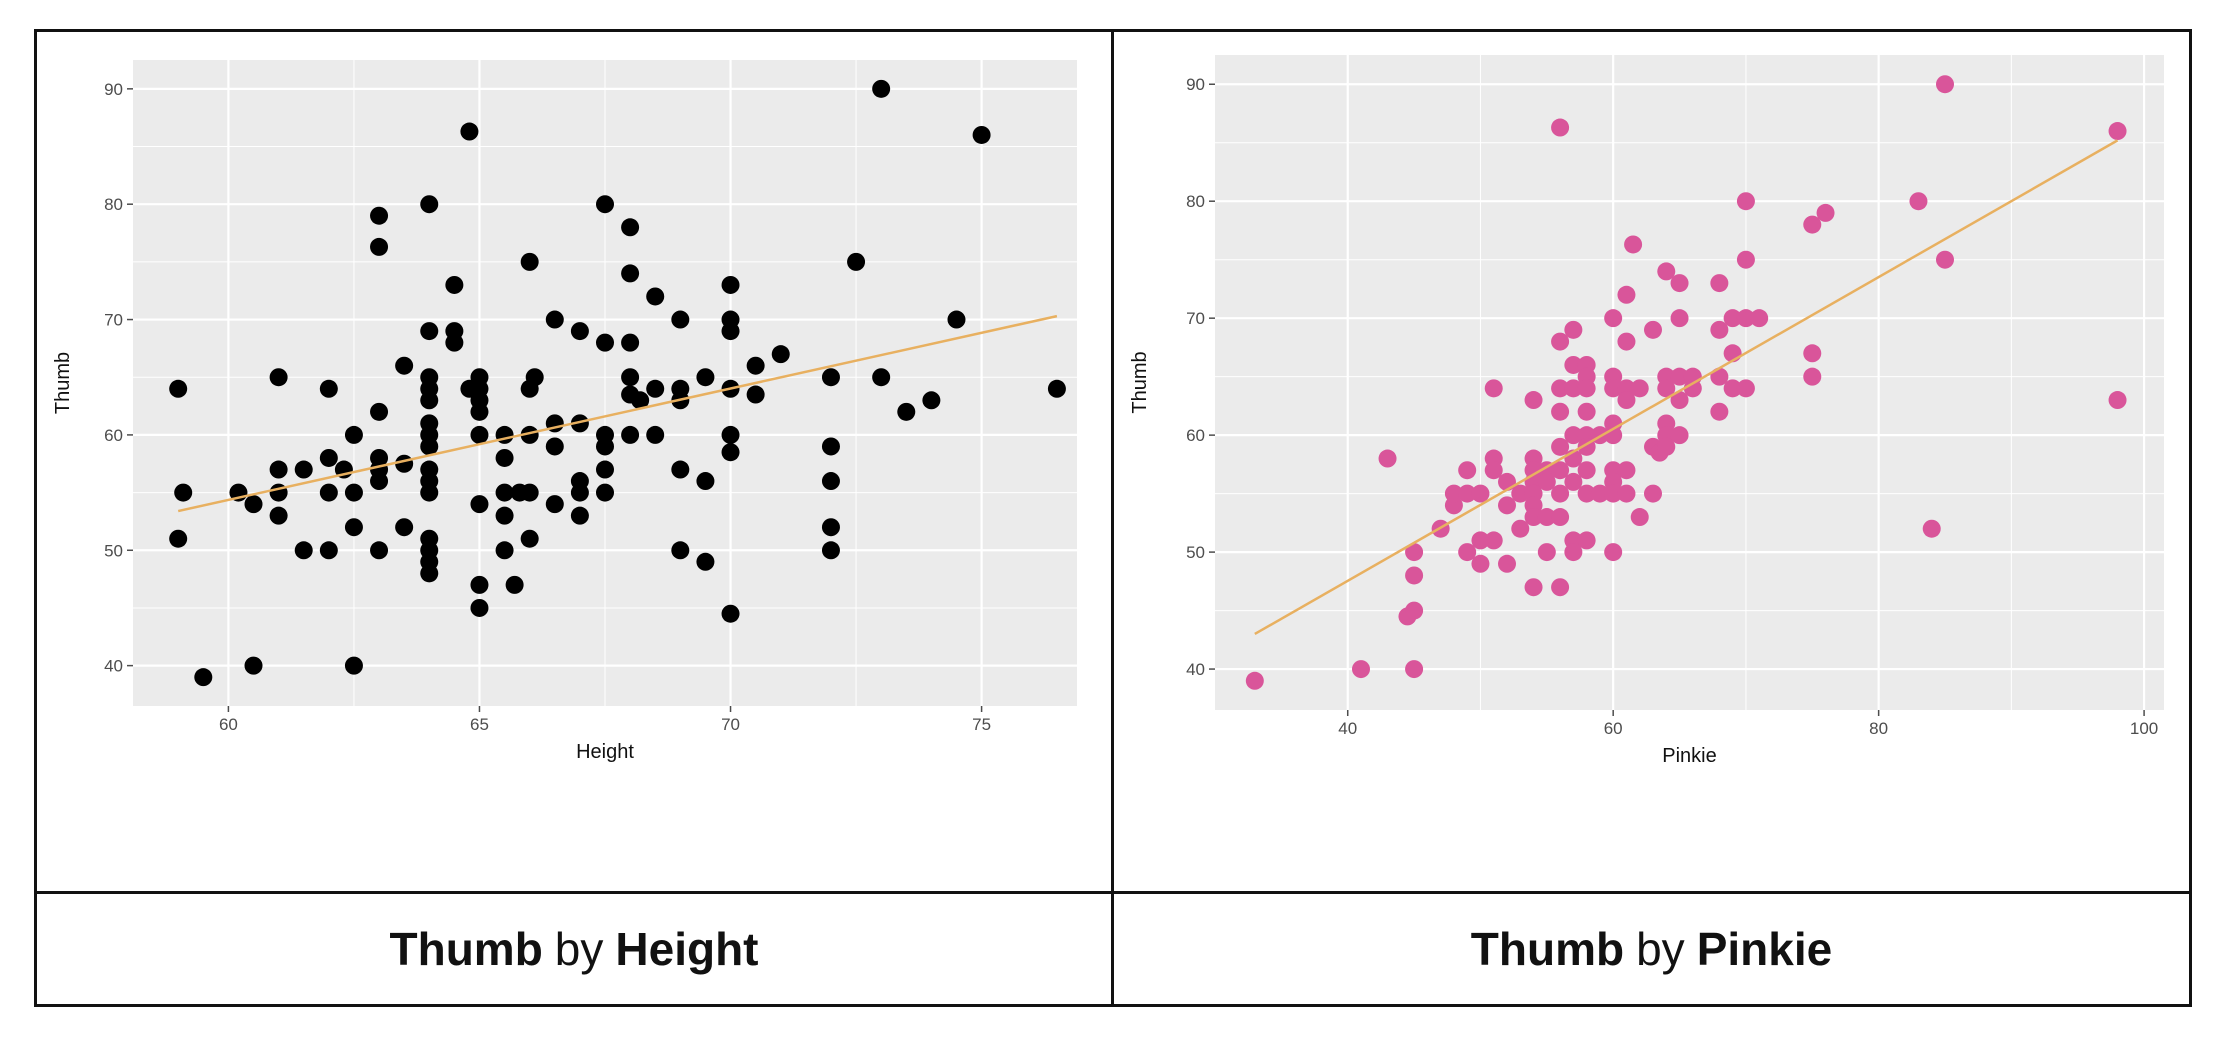 This screenshot has height=1040, width=2228. Describe the element at coordinates (1878, 728) in the screenshot. I see `x-tick-label: 80` at that location.